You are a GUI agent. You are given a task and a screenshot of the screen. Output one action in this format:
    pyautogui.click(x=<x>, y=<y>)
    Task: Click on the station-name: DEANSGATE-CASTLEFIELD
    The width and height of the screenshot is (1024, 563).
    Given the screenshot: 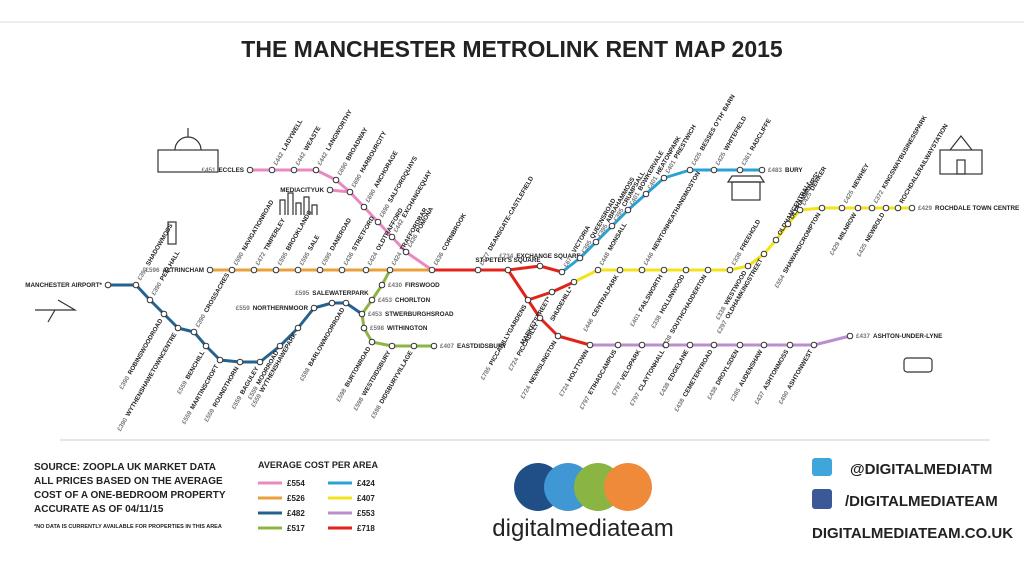 What is the action you would take?
    pyautogui.click(x=511, y=213)
    